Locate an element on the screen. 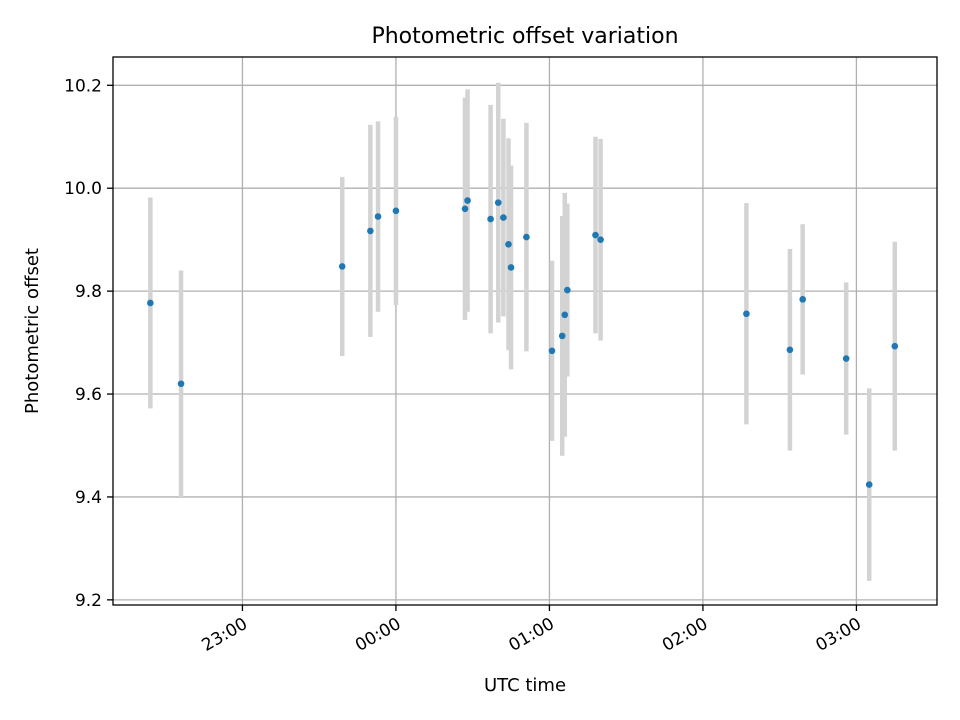 Image resolution: width=960 pixels, height=720 pixels. chart-title: Photometric offset variation is located at coordinates (524, 36).